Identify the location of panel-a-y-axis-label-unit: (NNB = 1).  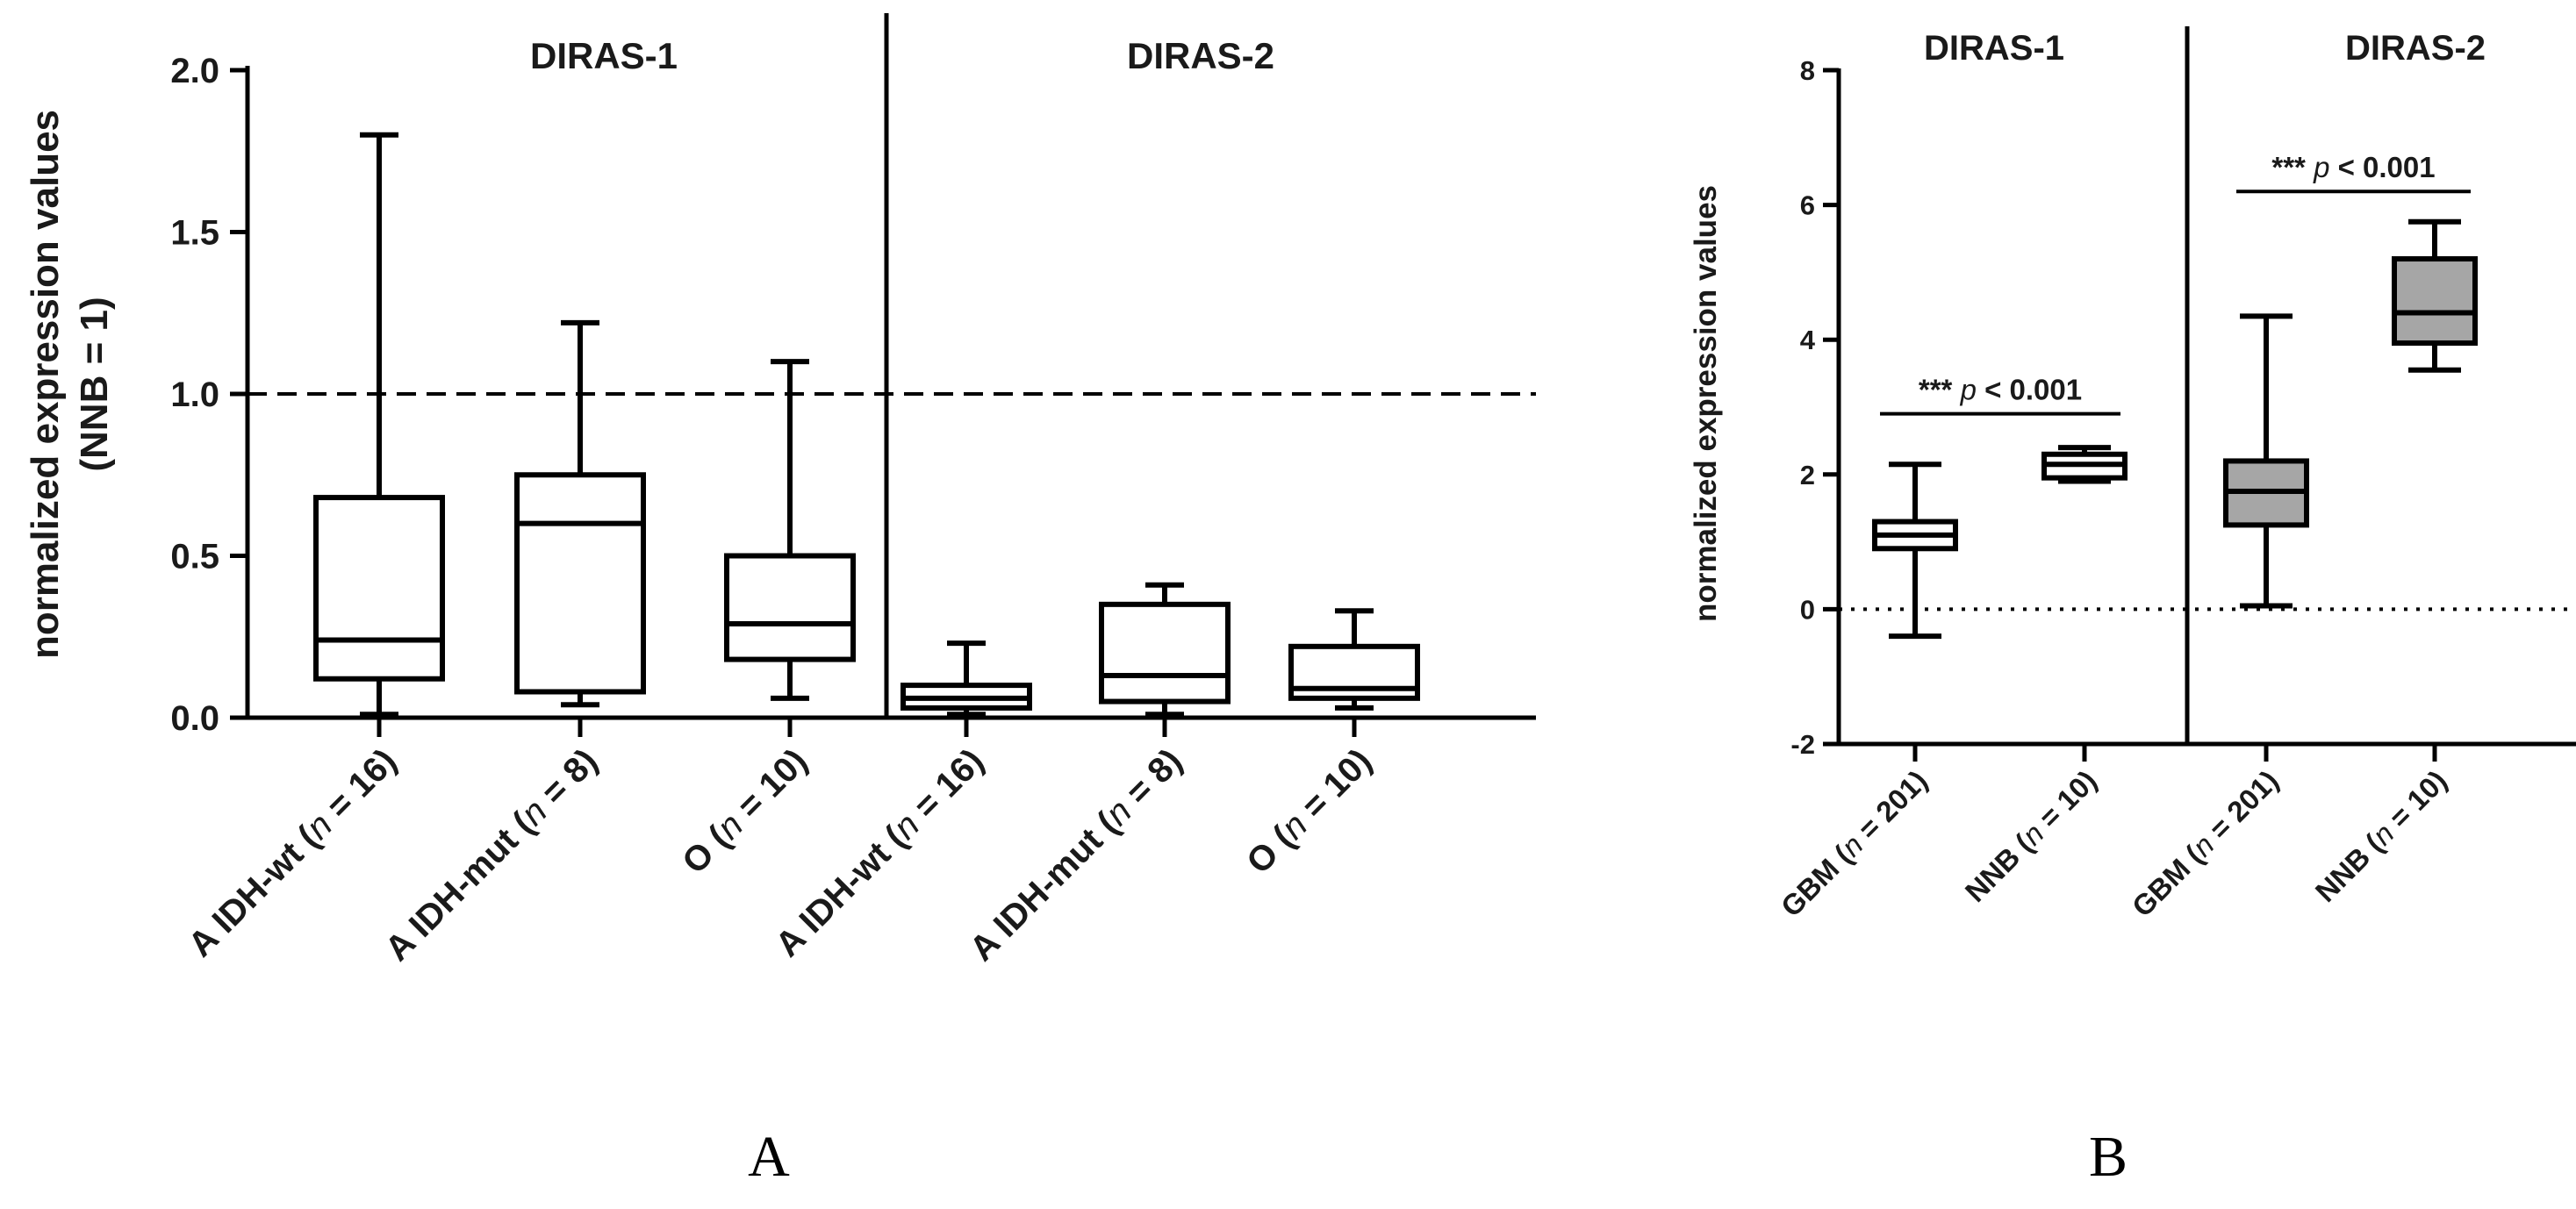
(94, 384).